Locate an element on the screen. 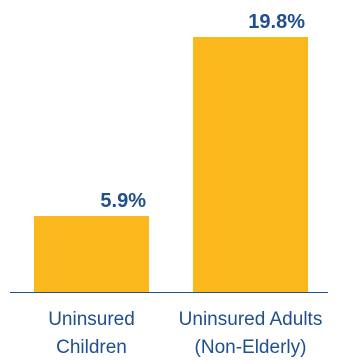 The width and height of the screenshot is (338, 364). category-label-0-line-0: Uninsured is located at coordinates (91, 319).